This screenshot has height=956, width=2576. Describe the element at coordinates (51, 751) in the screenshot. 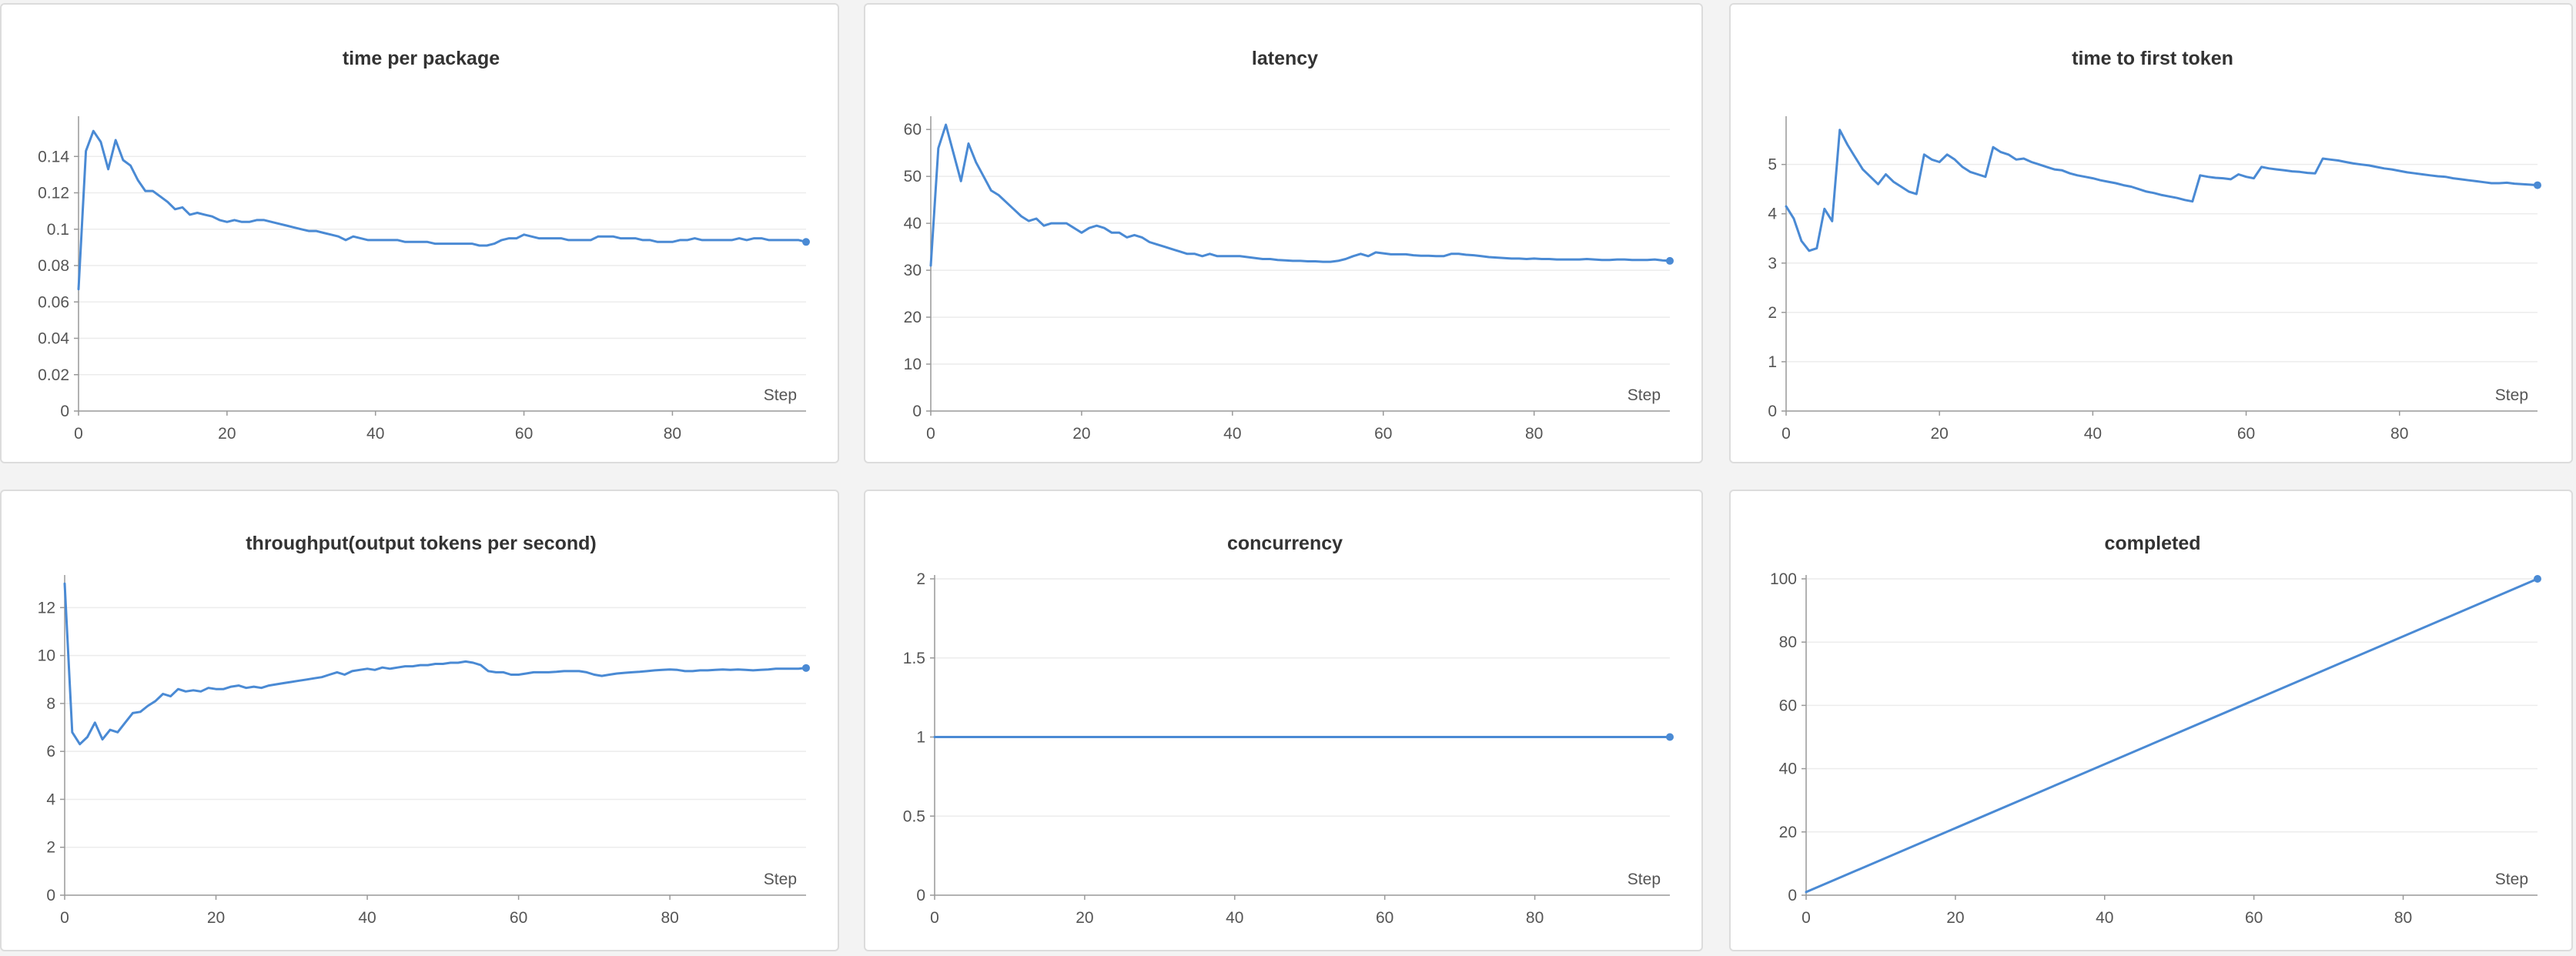

I see `y-tick-label: 6` at that location.